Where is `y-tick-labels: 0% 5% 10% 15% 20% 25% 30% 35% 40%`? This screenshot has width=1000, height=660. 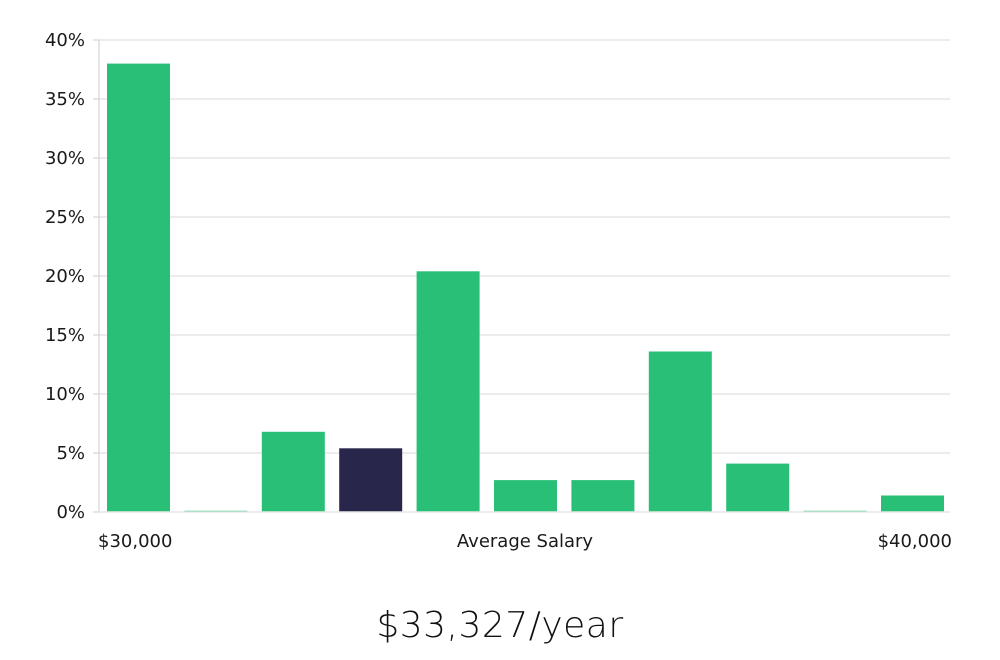
y-tick-labels: 0% 5% 10% 15% 20% 25% 30% 35% 40% is located at coordinates (65, 276).